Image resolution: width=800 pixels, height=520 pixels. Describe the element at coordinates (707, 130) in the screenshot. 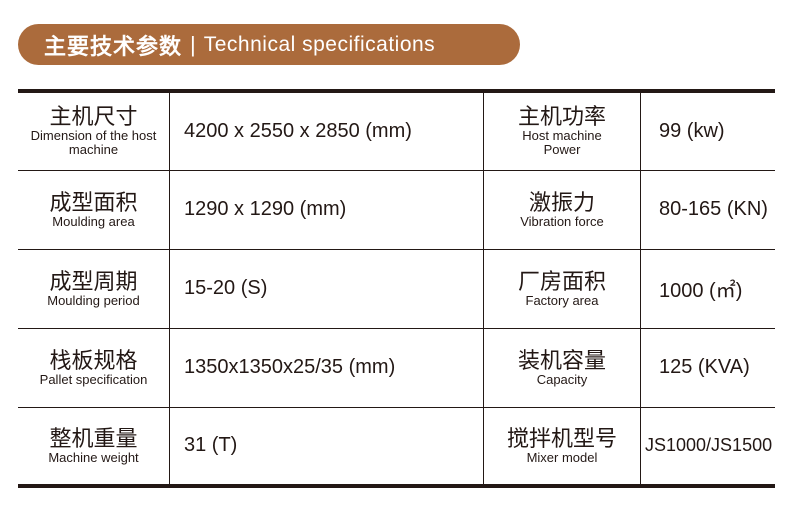

I see `spec-value: 99 (kw)` at that location.